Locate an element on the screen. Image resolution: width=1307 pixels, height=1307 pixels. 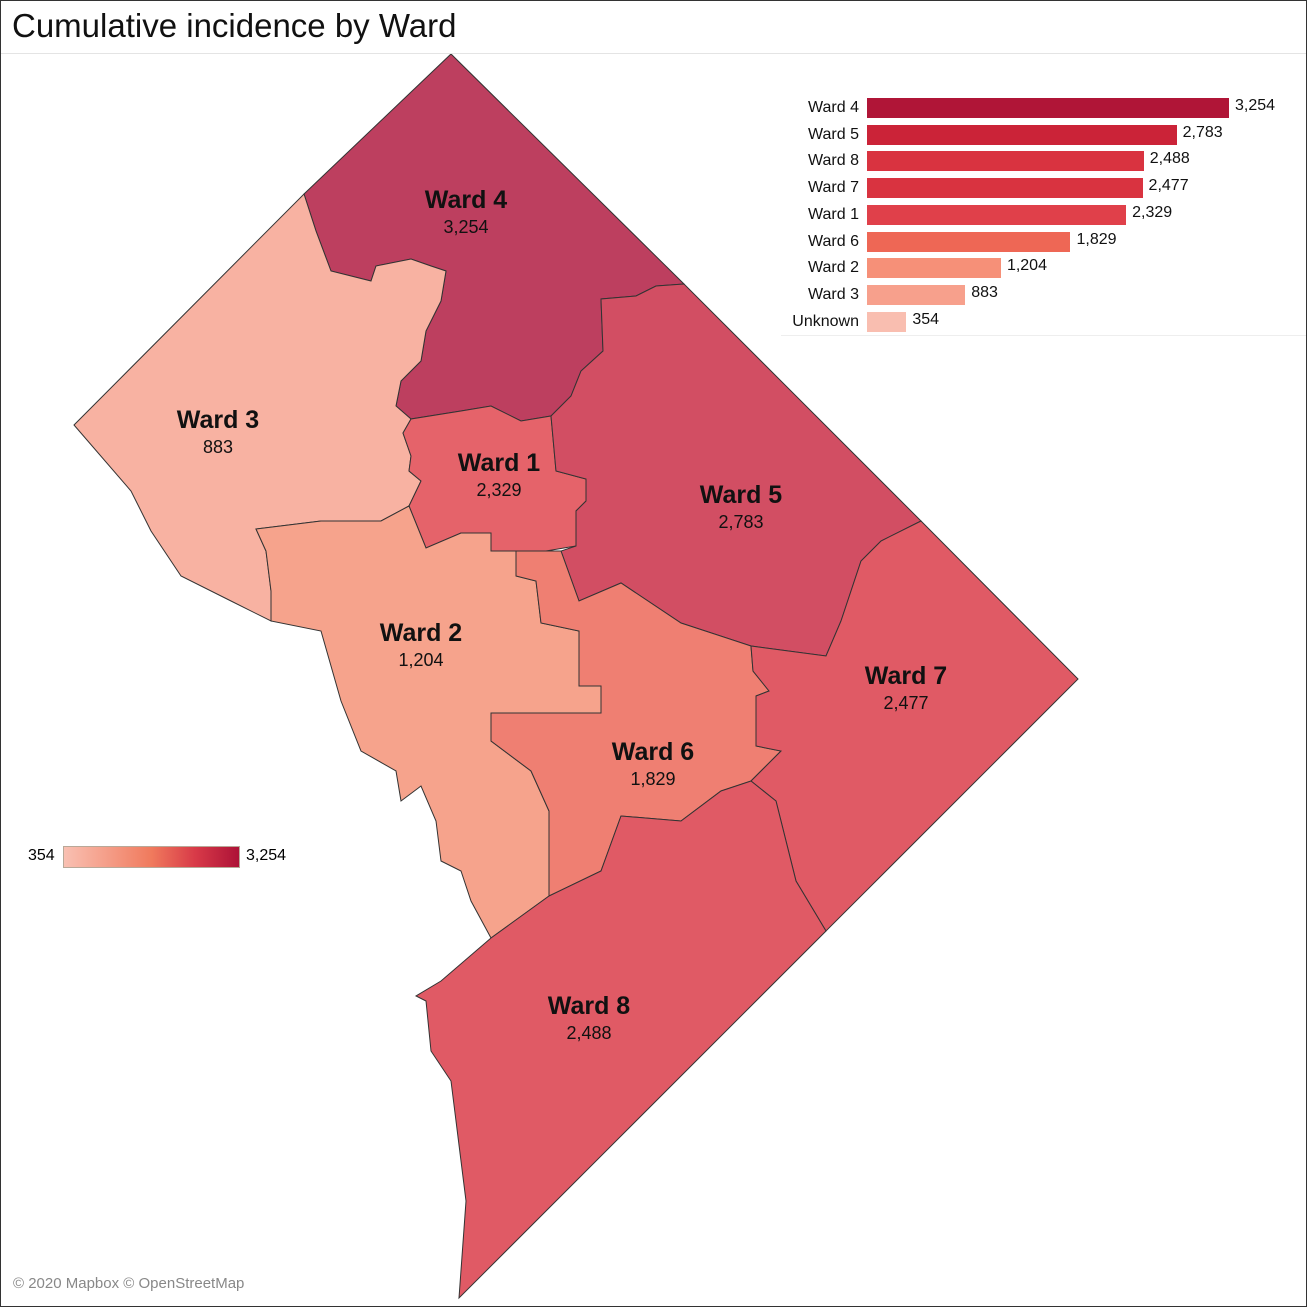
bar-category-label: Ward 3 is located at coordinates (833, 294).